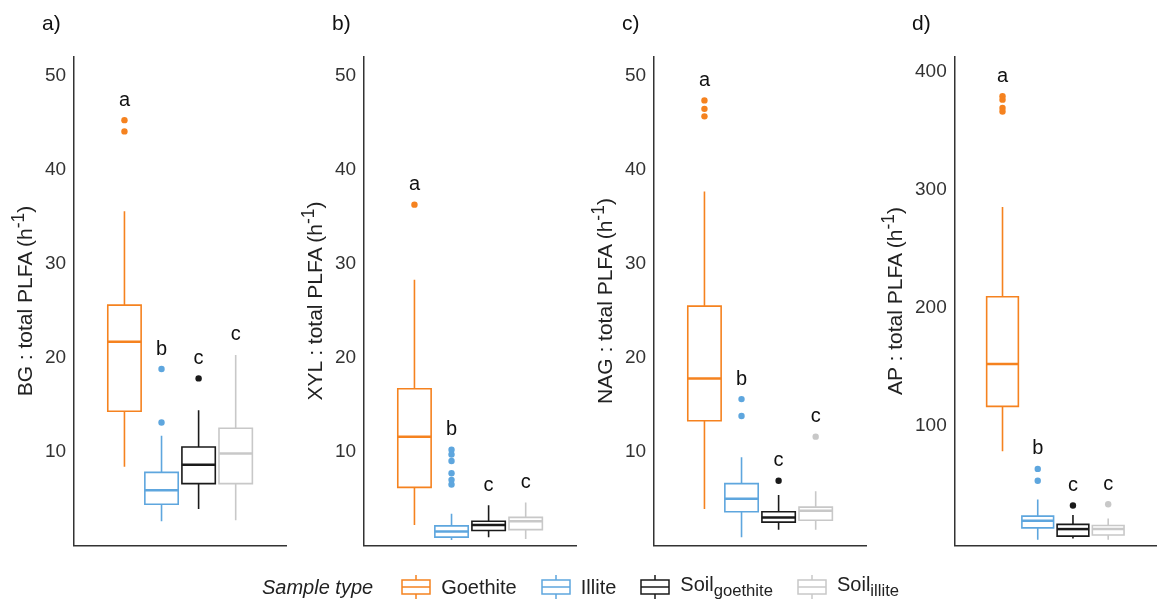 The image size is (1161, 610). I want to click on legend-label: Soil$_{illite}$, so click(868, 587).